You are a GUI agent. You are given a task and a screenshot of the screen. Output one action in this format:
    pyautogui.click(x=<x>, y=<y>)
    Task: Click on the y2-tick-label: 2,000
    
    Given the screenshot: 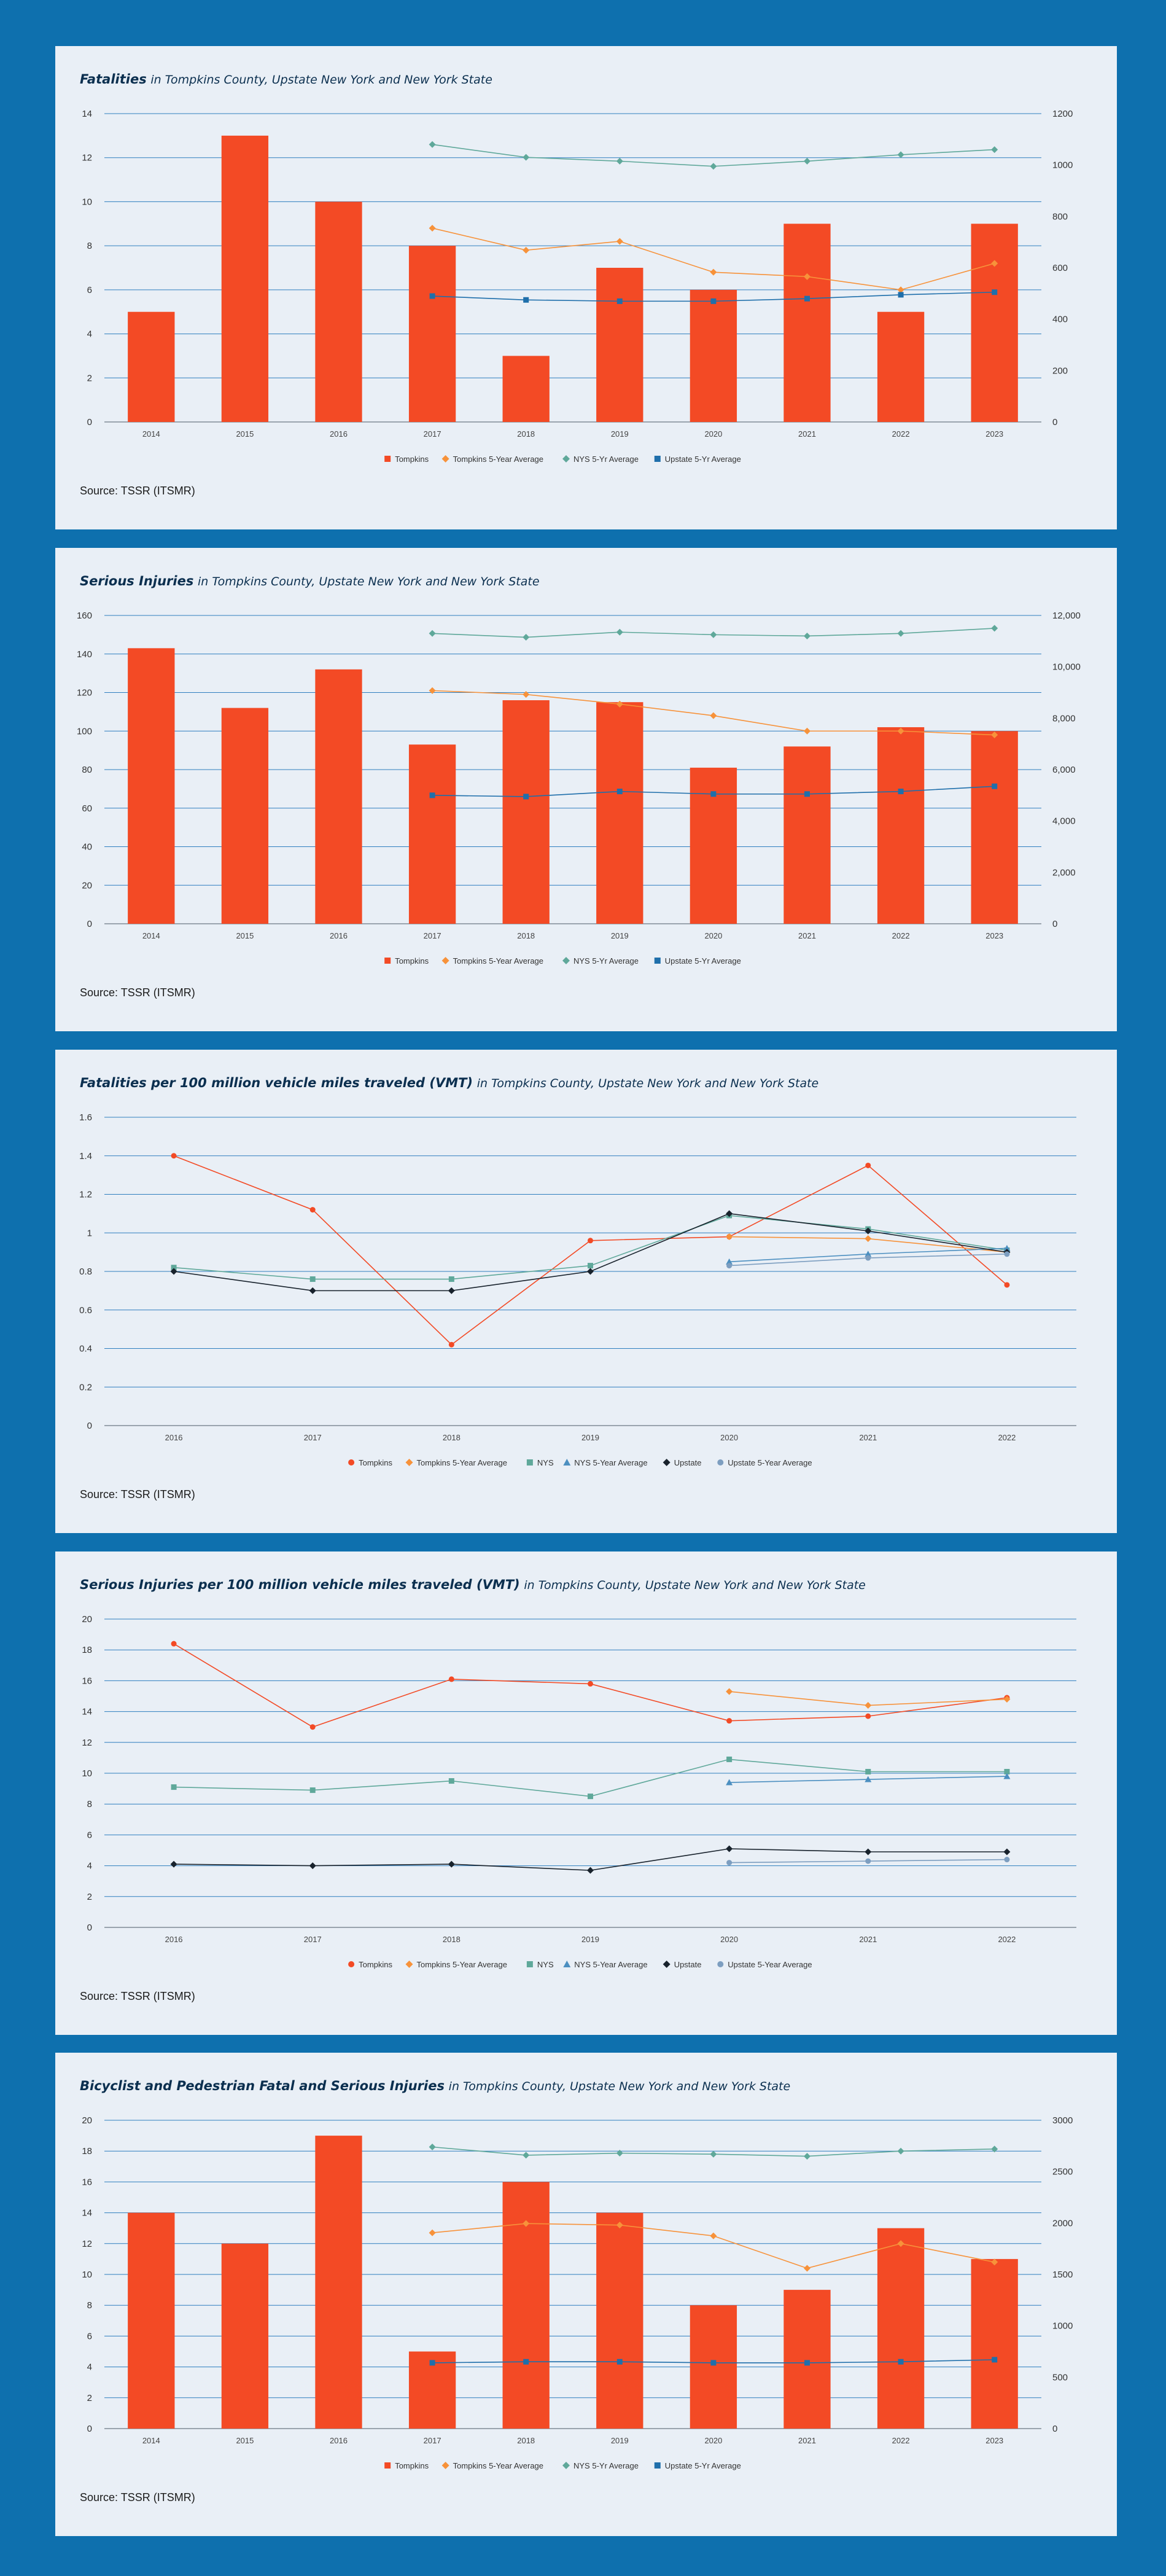 What is the action you would take?
    pyautogui.click(x=1064, y=872)
    